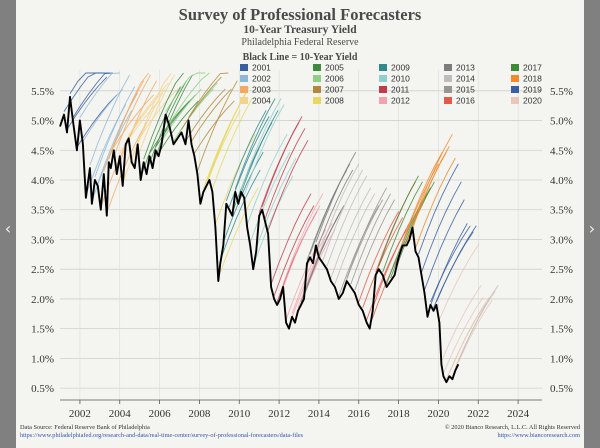  I want to click on legend-label: 2003, so click(261, 90).